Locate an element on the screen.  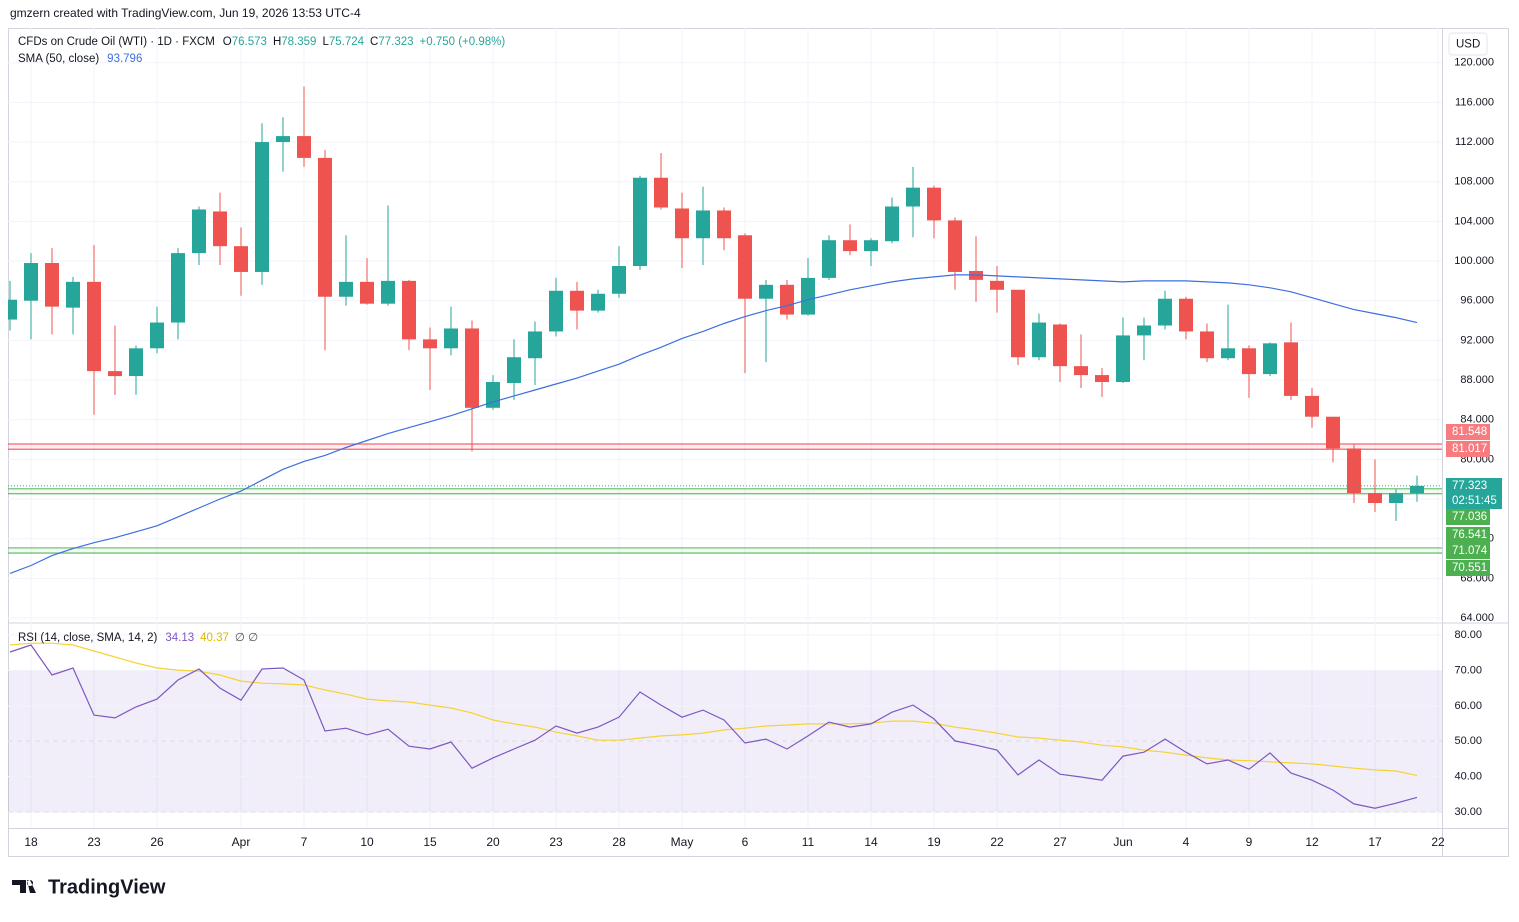
y-tick-label: 100.000 is located at coordinates (1474, 261).